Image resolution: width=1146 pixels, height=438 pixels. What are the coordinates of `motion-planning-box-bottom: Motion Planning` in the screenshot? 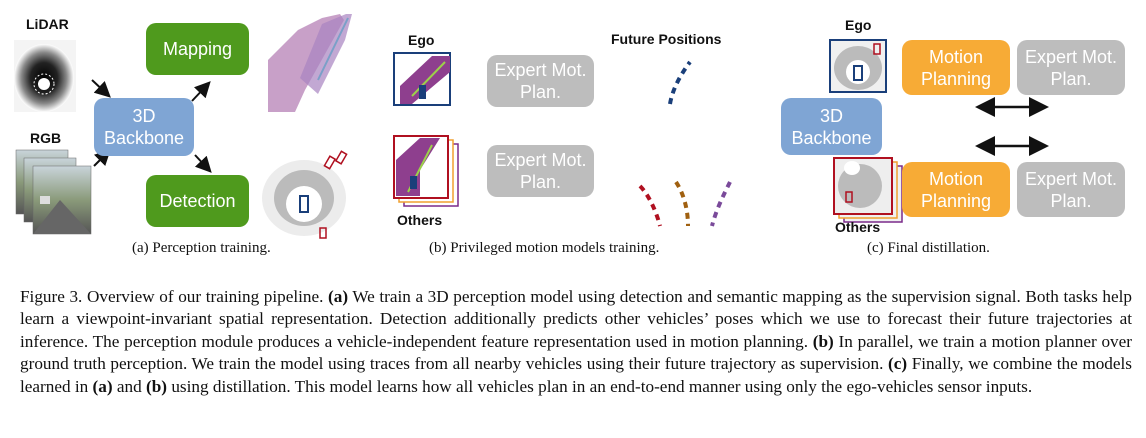 It's located at (956, 189).